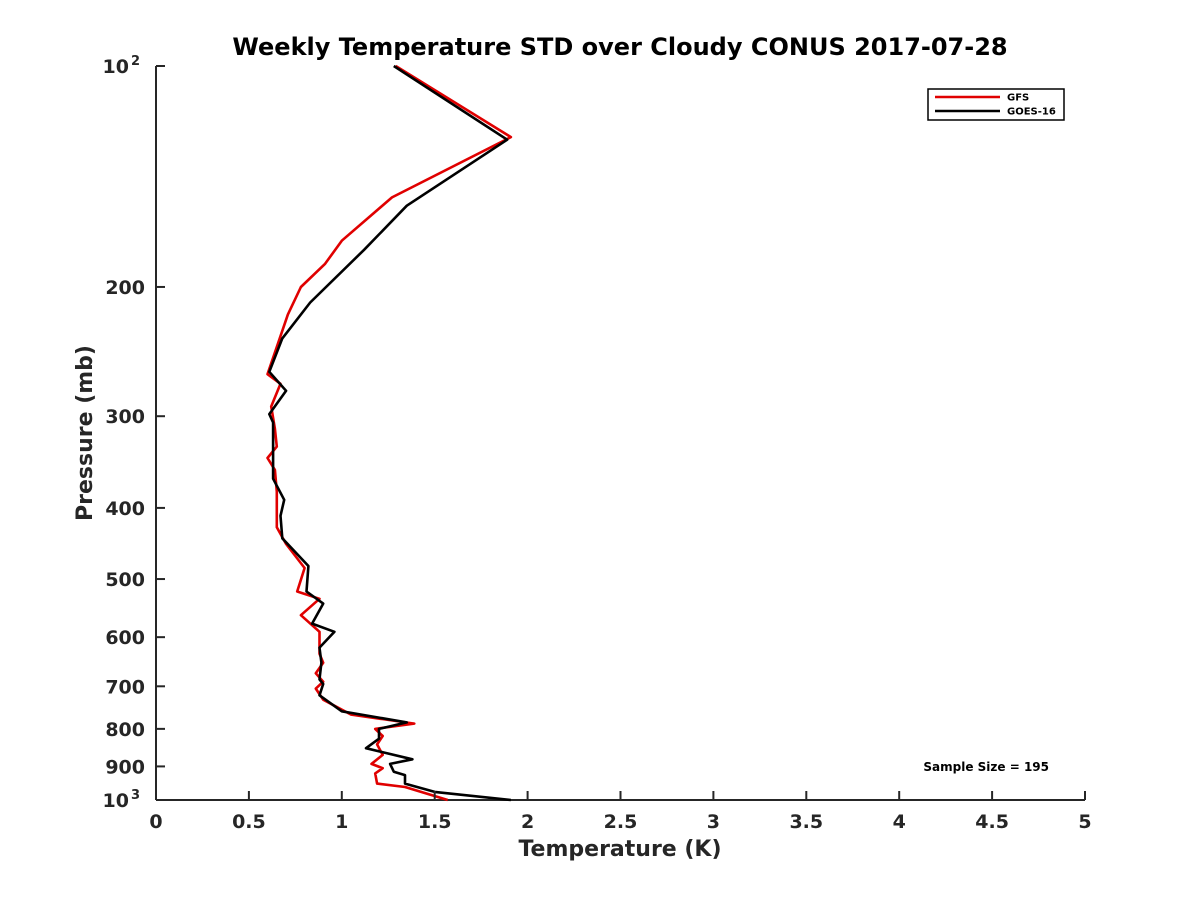 This screenshot has width=1200, height=900. What do you see at coordinates (992, 822) in the screenshot?
I see `x-tick-label: 4.5` at bounding box center [992, 822].